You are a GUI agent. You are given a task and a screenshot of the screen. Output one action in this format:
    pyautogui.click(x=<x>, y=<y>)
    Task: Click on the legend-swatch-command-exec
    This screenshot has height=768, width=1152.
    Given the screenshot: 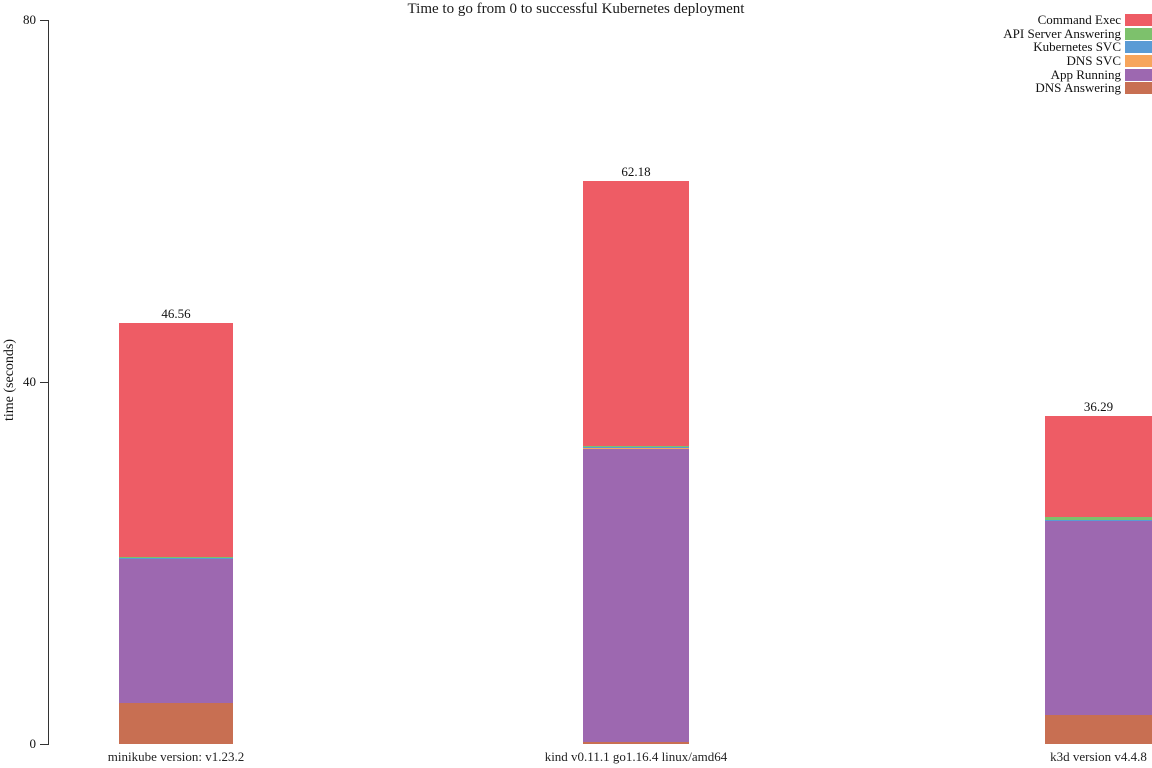 What is the action you would take?
    pyautogui.click(x=1138, y=19)
    